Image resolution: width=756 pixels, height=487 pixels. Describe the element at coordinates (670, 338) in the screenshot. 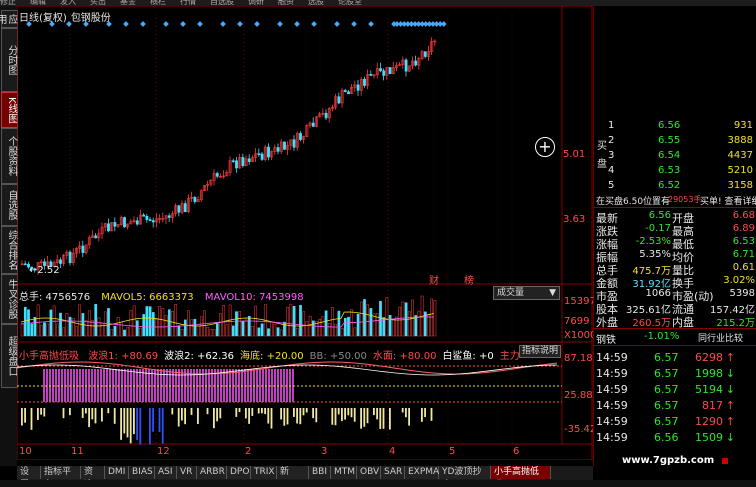

I see `sector-row: 钢铁 -1.01% 同行业比较` at that location.